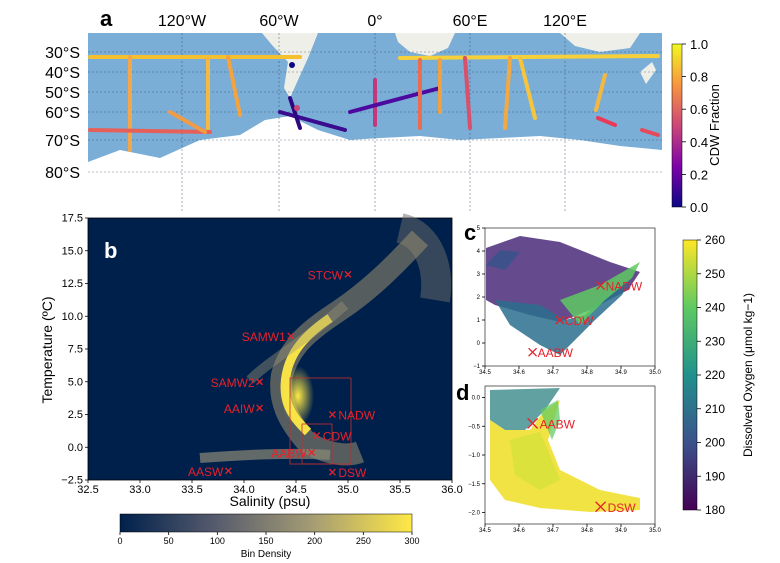  What do you see at coordinates (714, 125) in the screenshot?
I see `colorbar-cdw-label: CDW Fraction` at bounding box center [714, 125].